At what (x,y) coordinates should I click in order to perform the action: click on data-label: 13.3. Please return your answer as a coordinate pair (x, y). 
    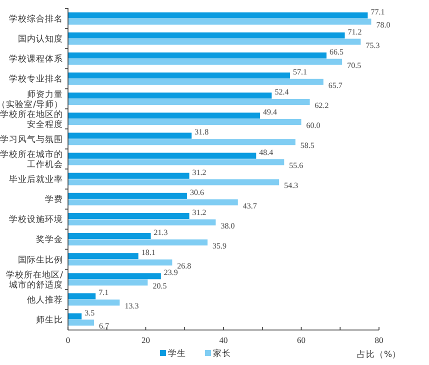
    Looking at the image, I should click on (131, 306).